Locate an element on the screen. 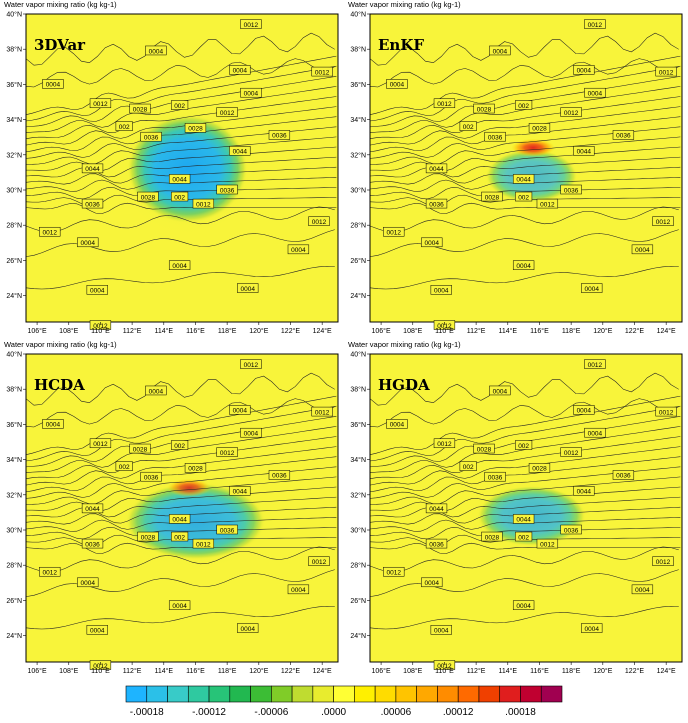  y-tick-label: 24°N is located at coordinates (14, 296).